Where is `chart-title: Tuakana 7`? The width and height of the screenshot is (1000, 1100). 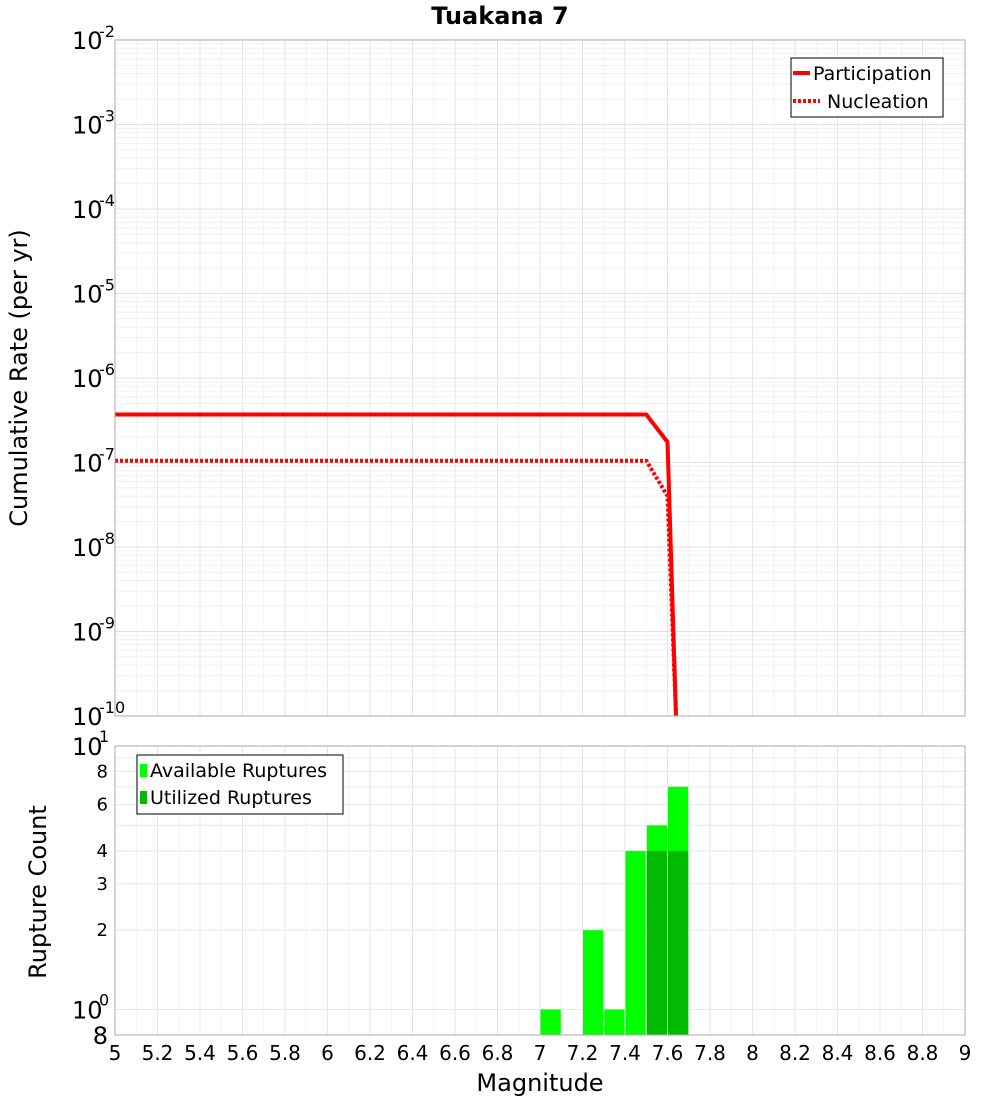 chart-title: Tuakana 7 is located at coordinates (500, 16).